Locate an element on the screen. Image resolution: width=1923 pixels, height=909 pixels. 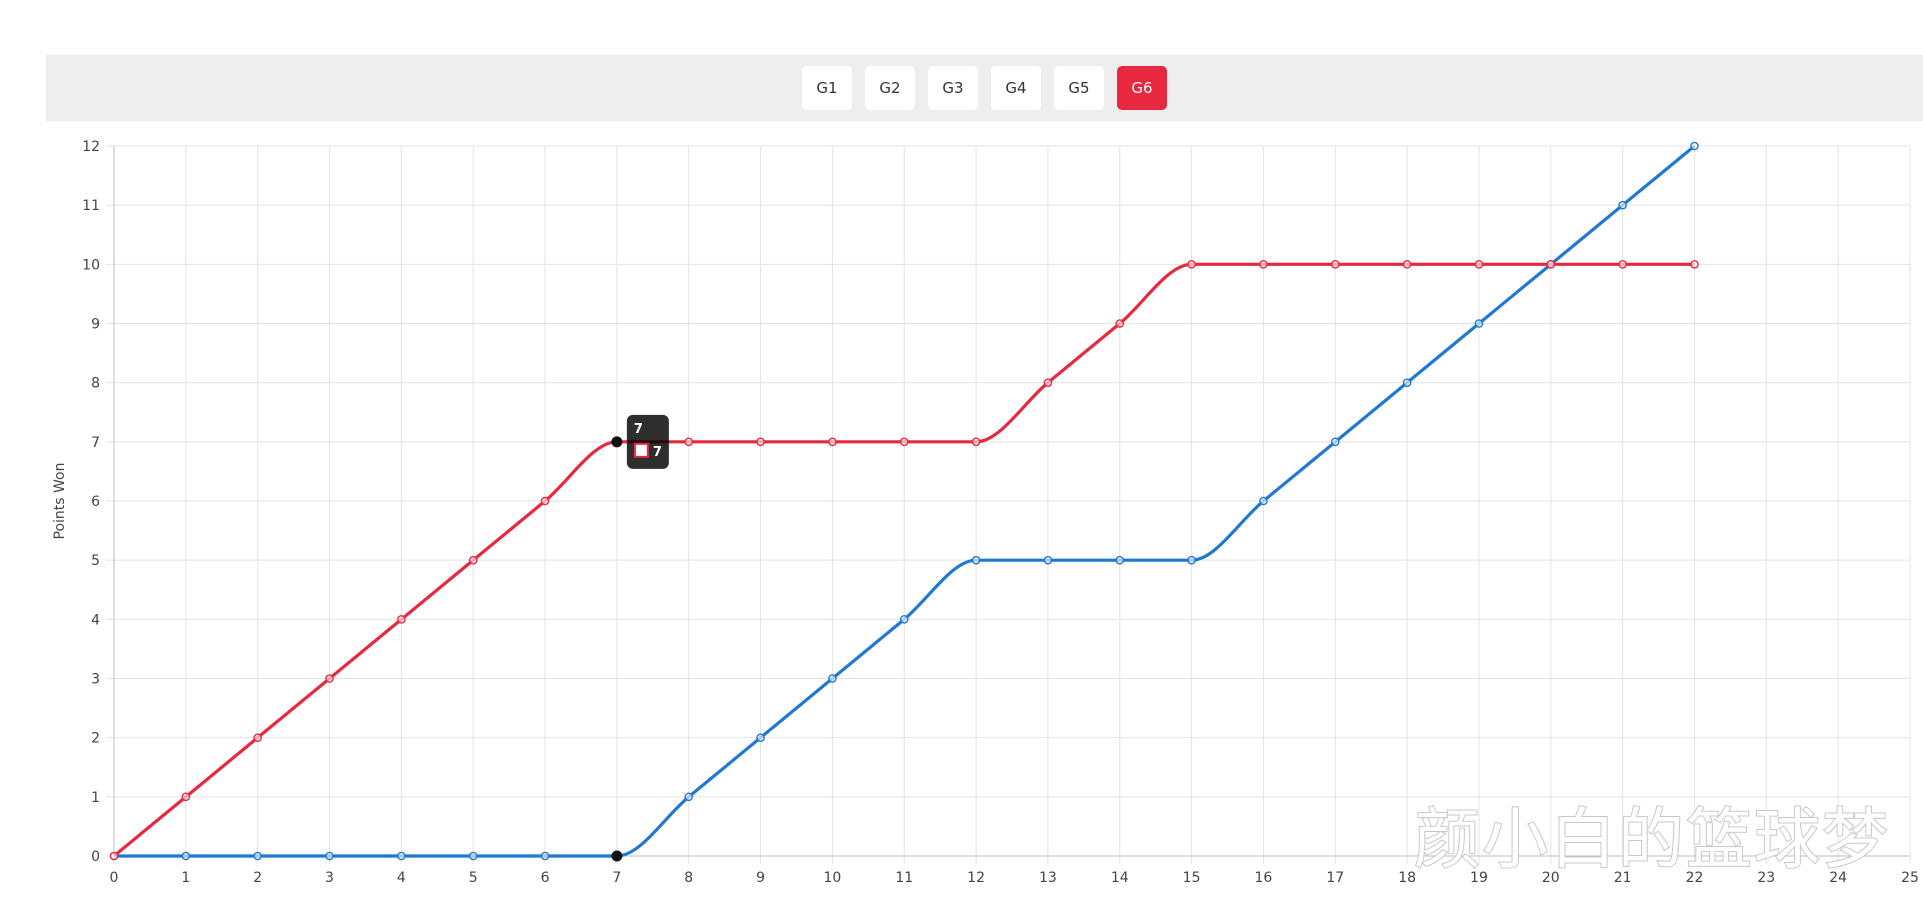
x-tick-label: 14 is located at coordinates (1120, 878).